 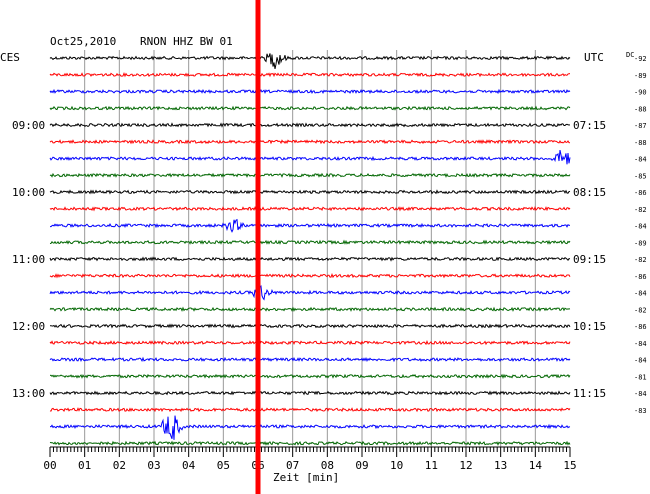 I want to click on x-tick-label: 03, so click(x=153, y=465).